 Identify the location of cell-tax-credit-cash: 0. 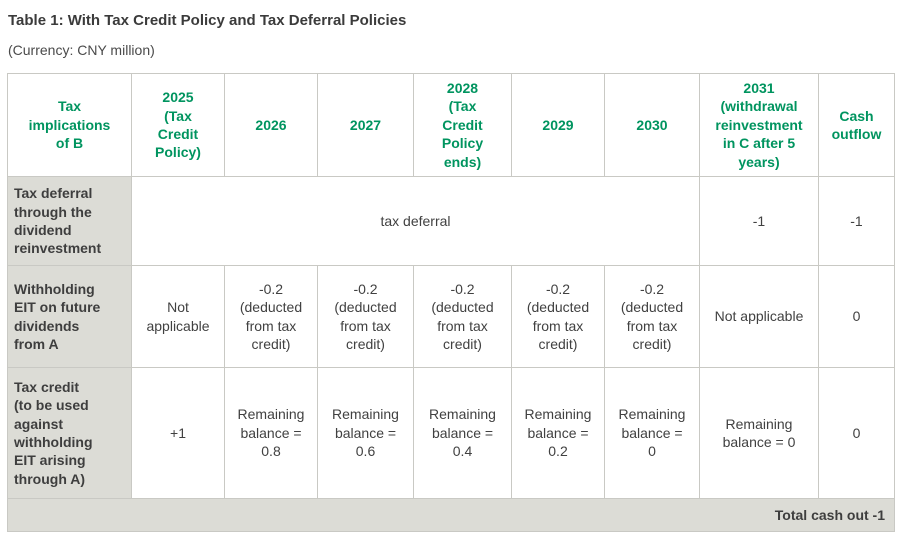
(856, 433).